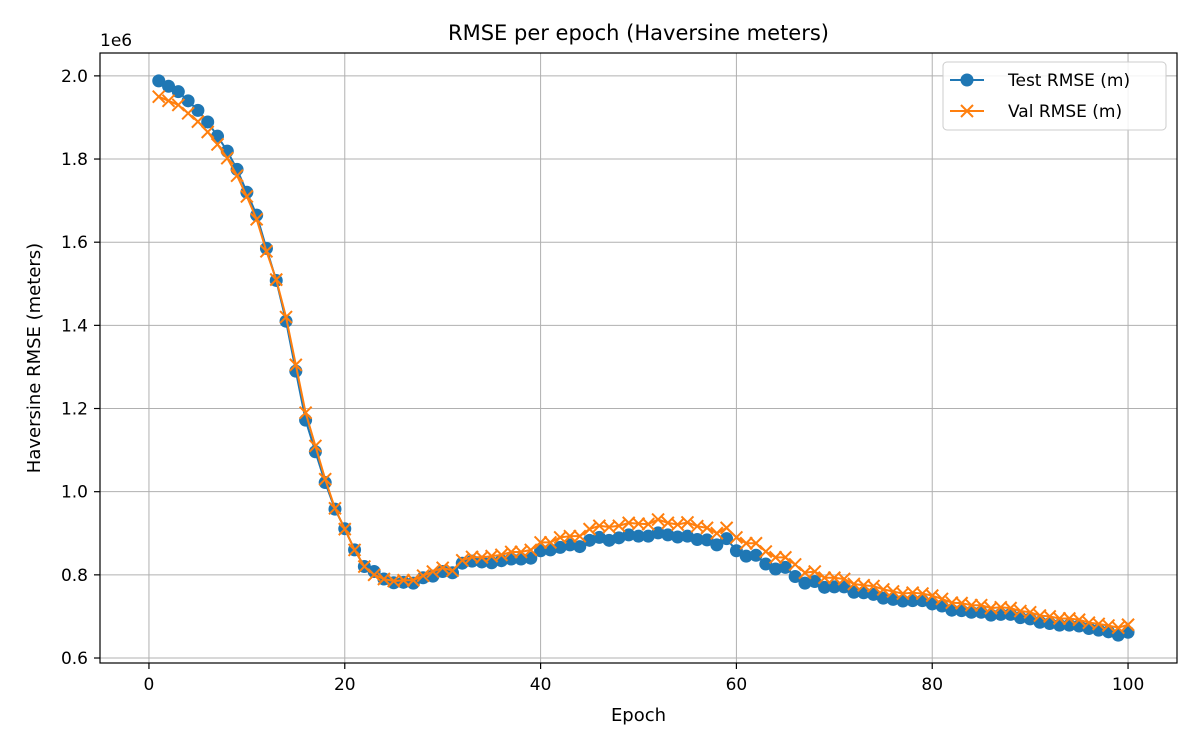  Describe the element at coordinates (541, 685) in the screenshot. I see `x-tick-label: 40` at that location.